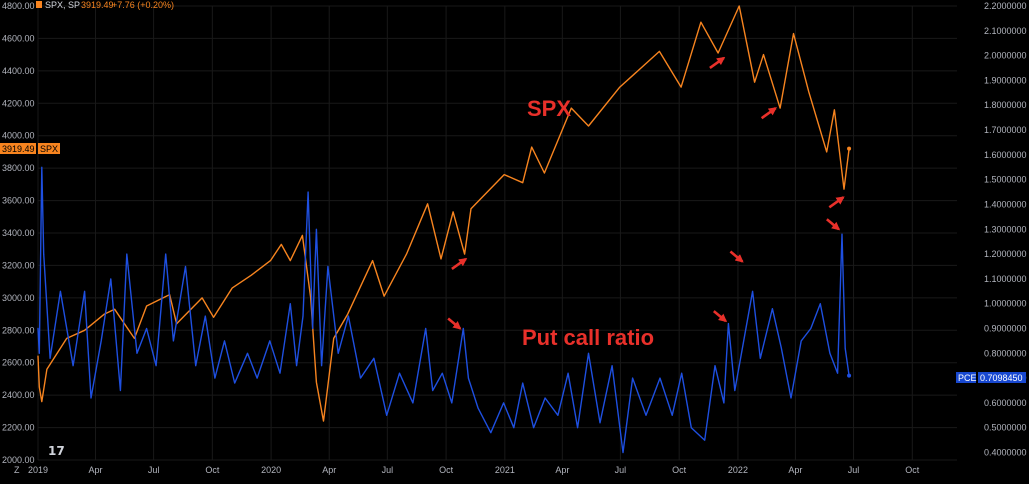  I want to click on right-axis-tick-label: 0.6000000, so click(1005, 403).